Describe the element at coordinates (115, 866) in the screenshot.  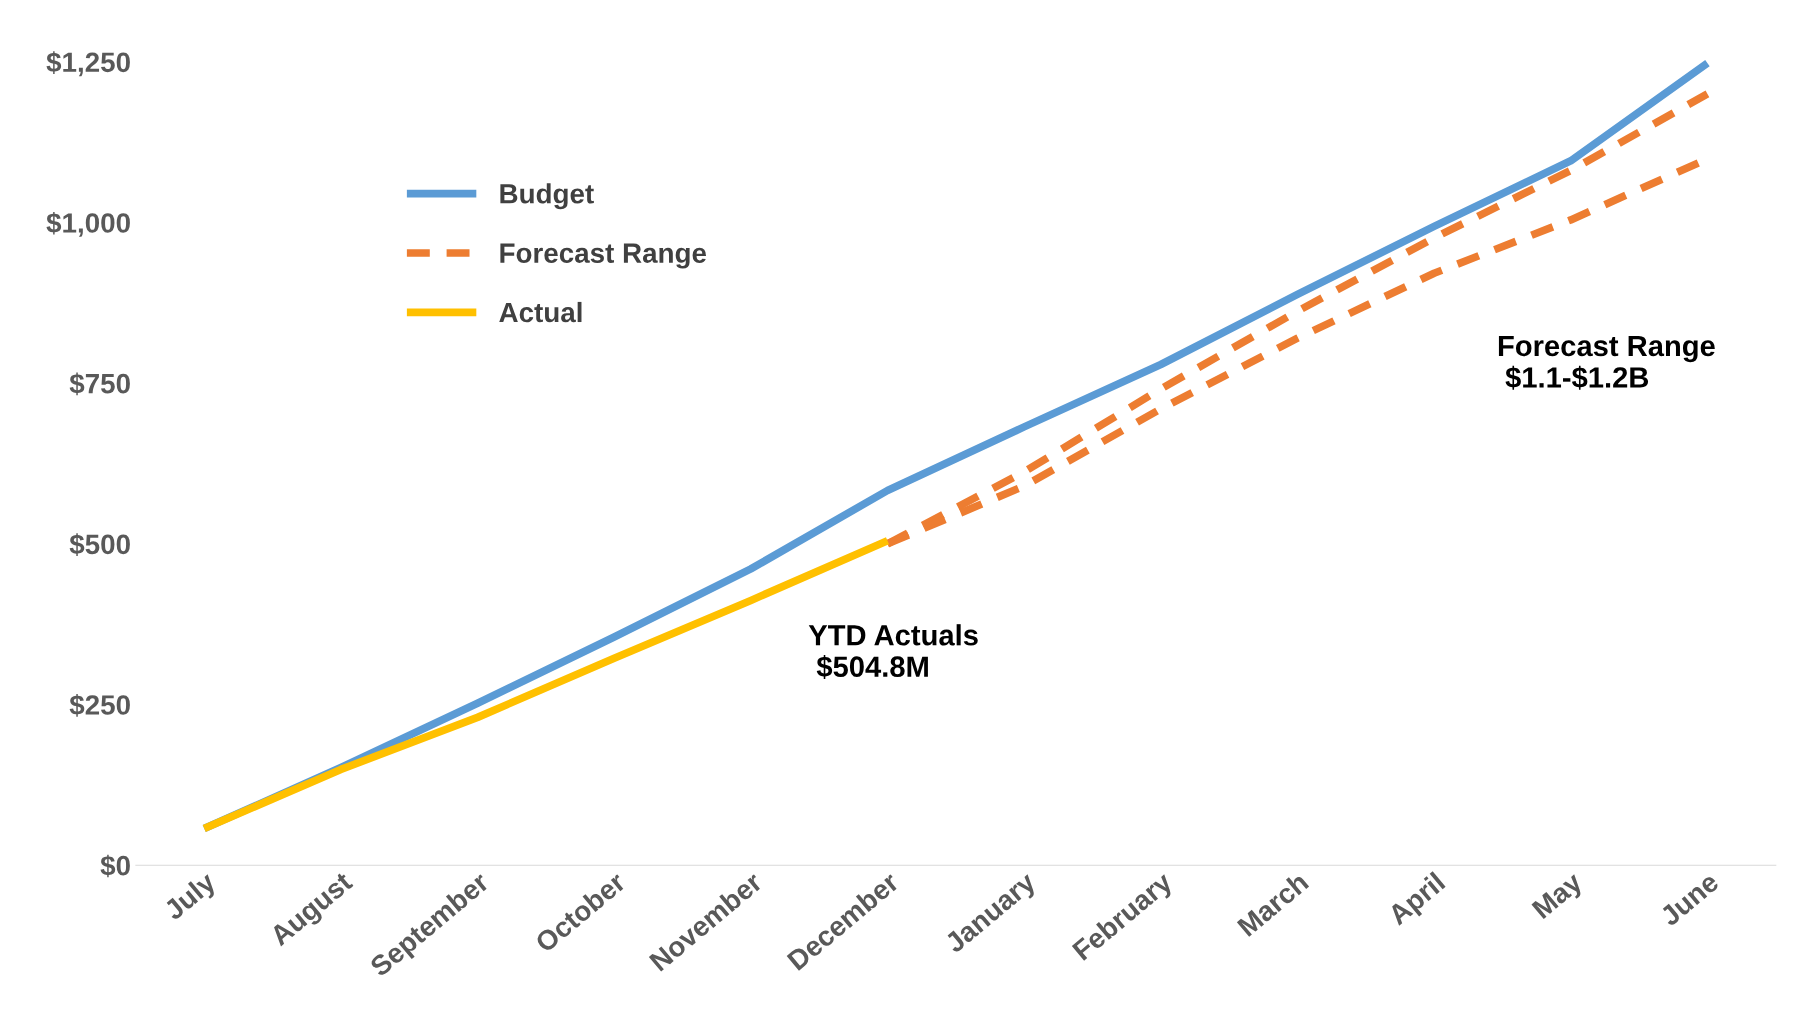
I see `y-tick-label: $0` at that location.